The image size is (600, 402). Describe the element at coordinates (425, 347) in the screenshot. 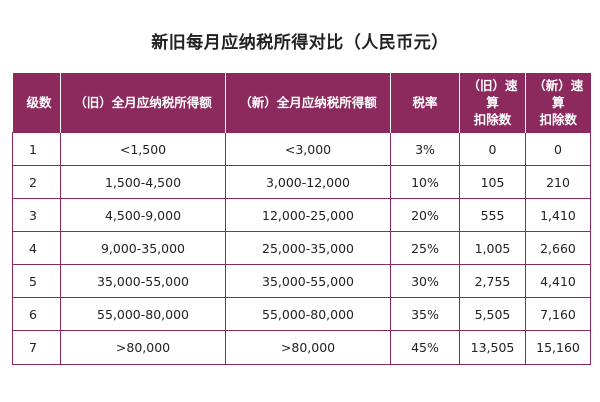

I see `cell-rate: 45%` at that location.